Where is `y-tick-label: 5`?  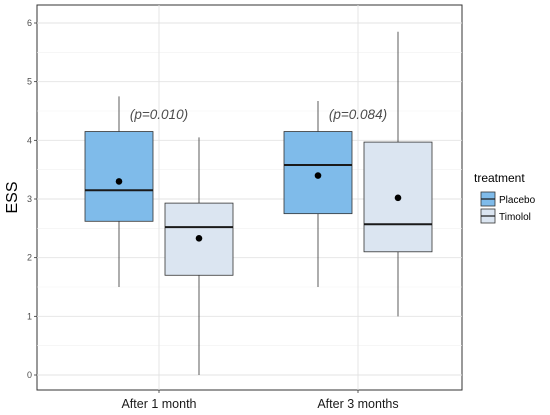 y-tick-label: 5 is located at coordinates (29, 82).